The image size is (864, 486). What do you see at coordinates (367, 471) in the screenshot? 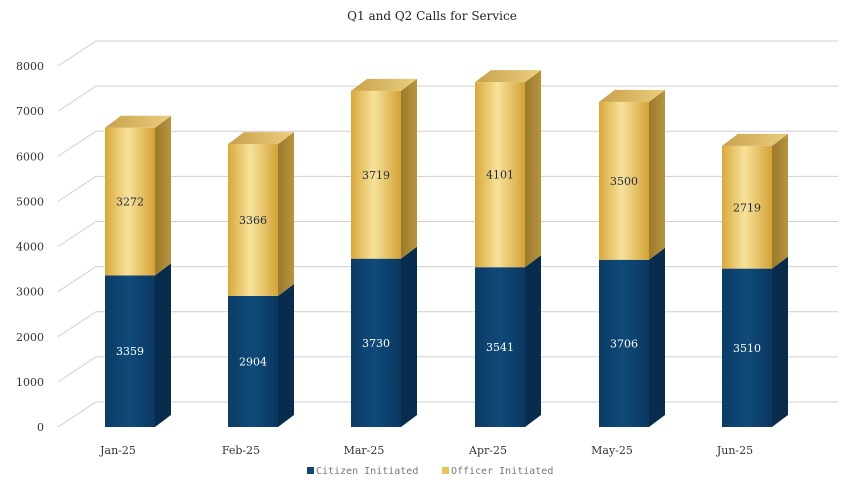
I see `legend-label-citizen: Citizen Initiated` at bounding box center [367, 471].